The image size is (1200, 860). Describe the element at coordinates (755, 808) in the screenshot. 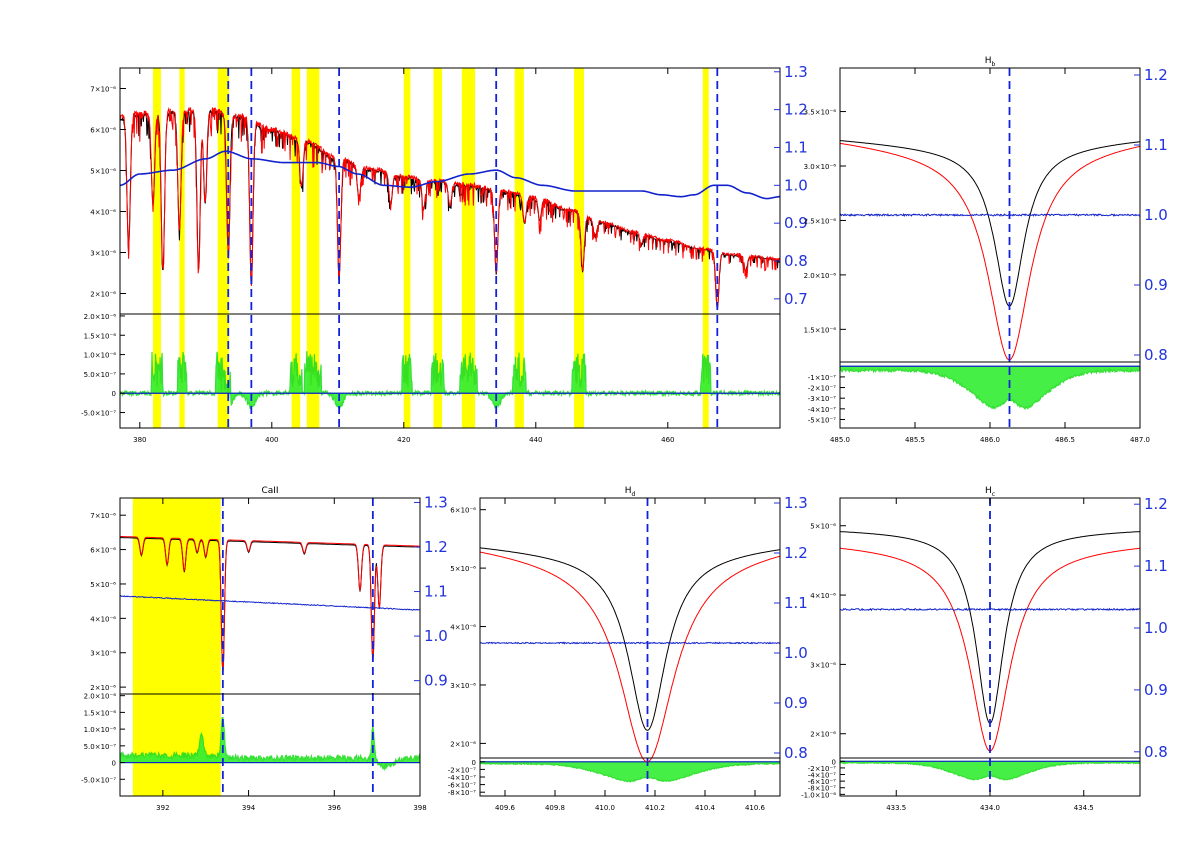

I see `x-tick-label: 410.6` at that location.